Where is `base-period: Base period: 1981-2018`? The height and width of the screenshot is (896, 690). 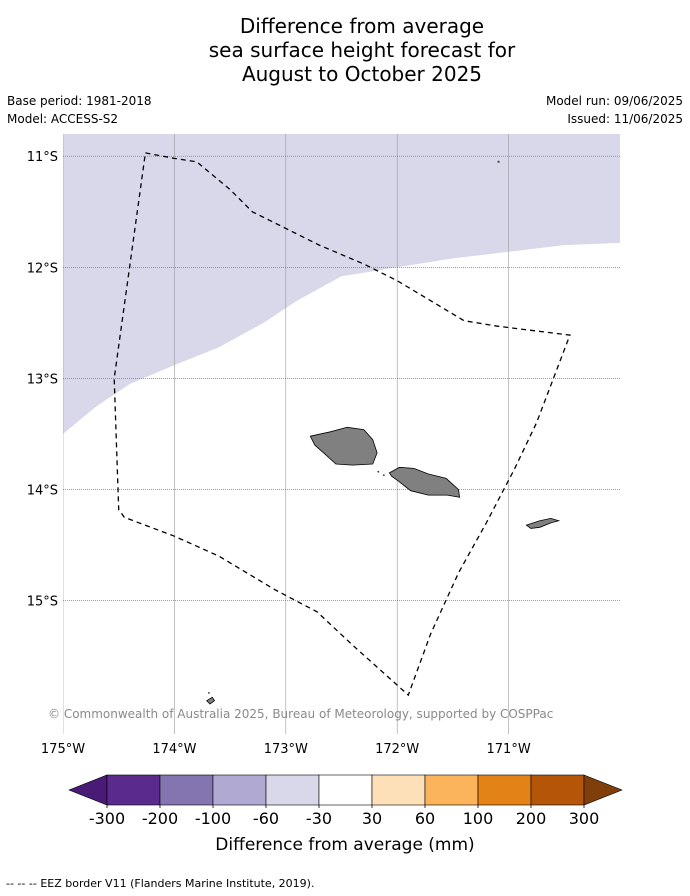
base-period: Base period: 1981-2018 is located at coordinates (79, 101).